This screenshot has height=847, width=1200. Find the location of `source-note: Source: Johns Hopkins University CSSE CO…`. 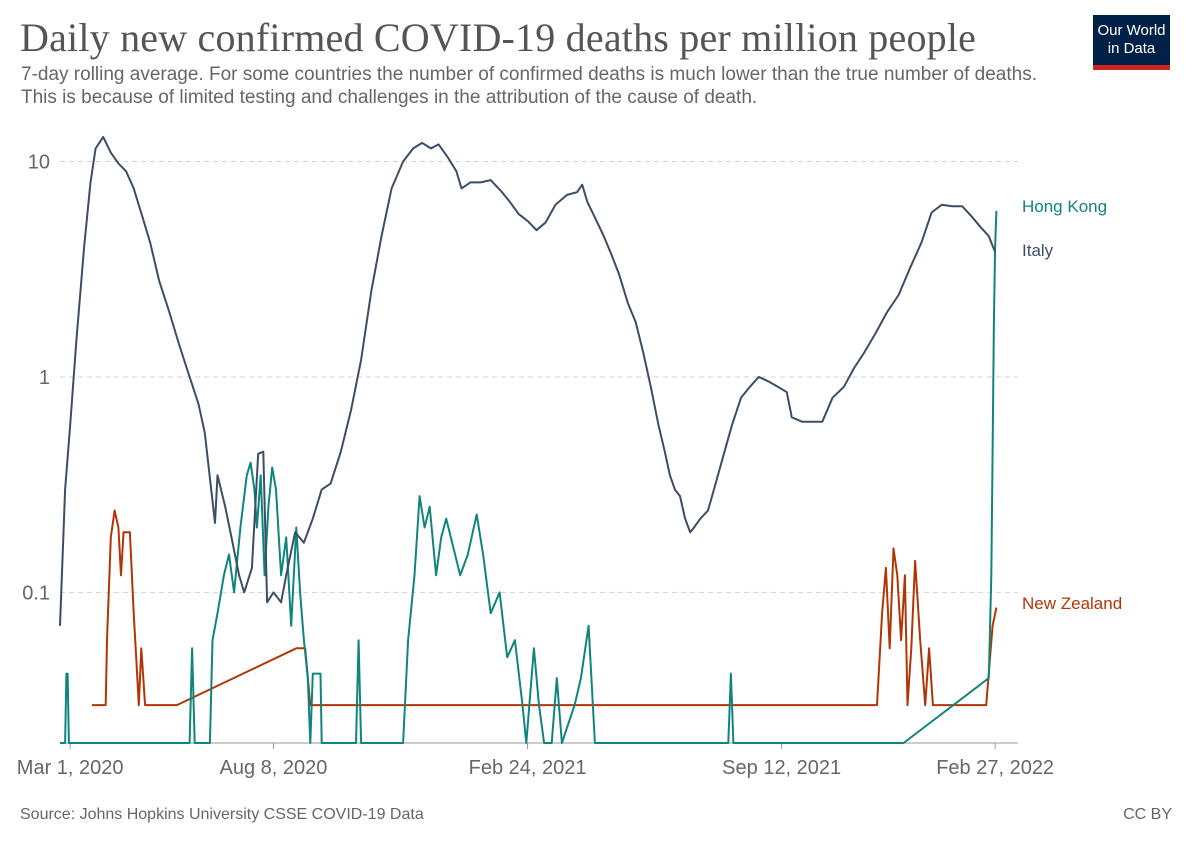

source-note: Source: Johns Hopkins University CSSE CO… is located at coordinates (222, 814).